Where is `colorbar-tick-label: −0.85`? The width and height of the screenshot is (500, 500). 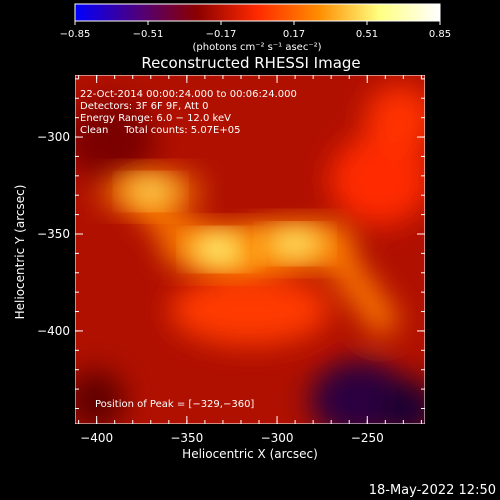 colorbar-tick-label: −0.85 is located at coordinates (75, 34).